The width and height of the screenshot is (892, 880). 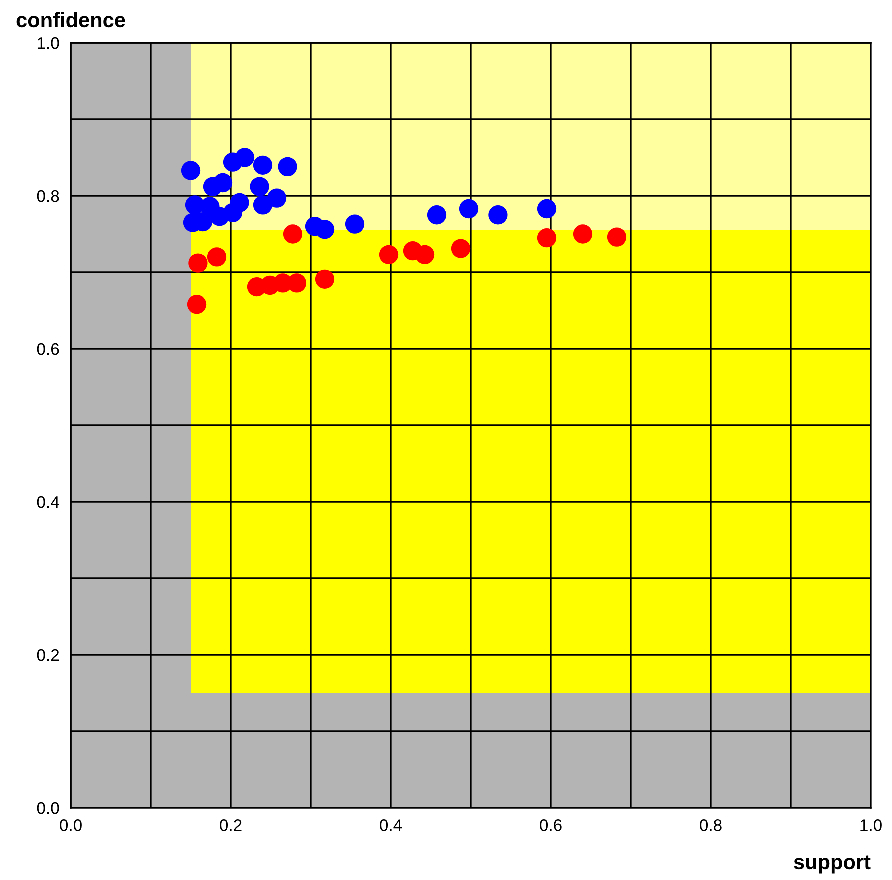 What do you see at coordinates (711, 826) in the screenshot?
I see `x-tick-label: 0.8` at bounding box center [711, 826].